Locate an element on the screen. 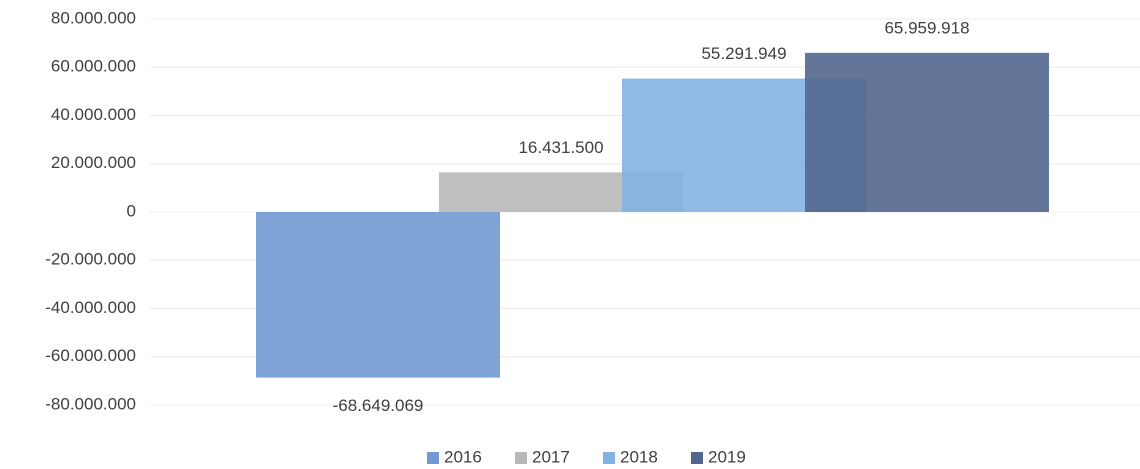 This screenshot has width=1140, height=469. legend-label: 2017 is located at coordinates (551, 456).